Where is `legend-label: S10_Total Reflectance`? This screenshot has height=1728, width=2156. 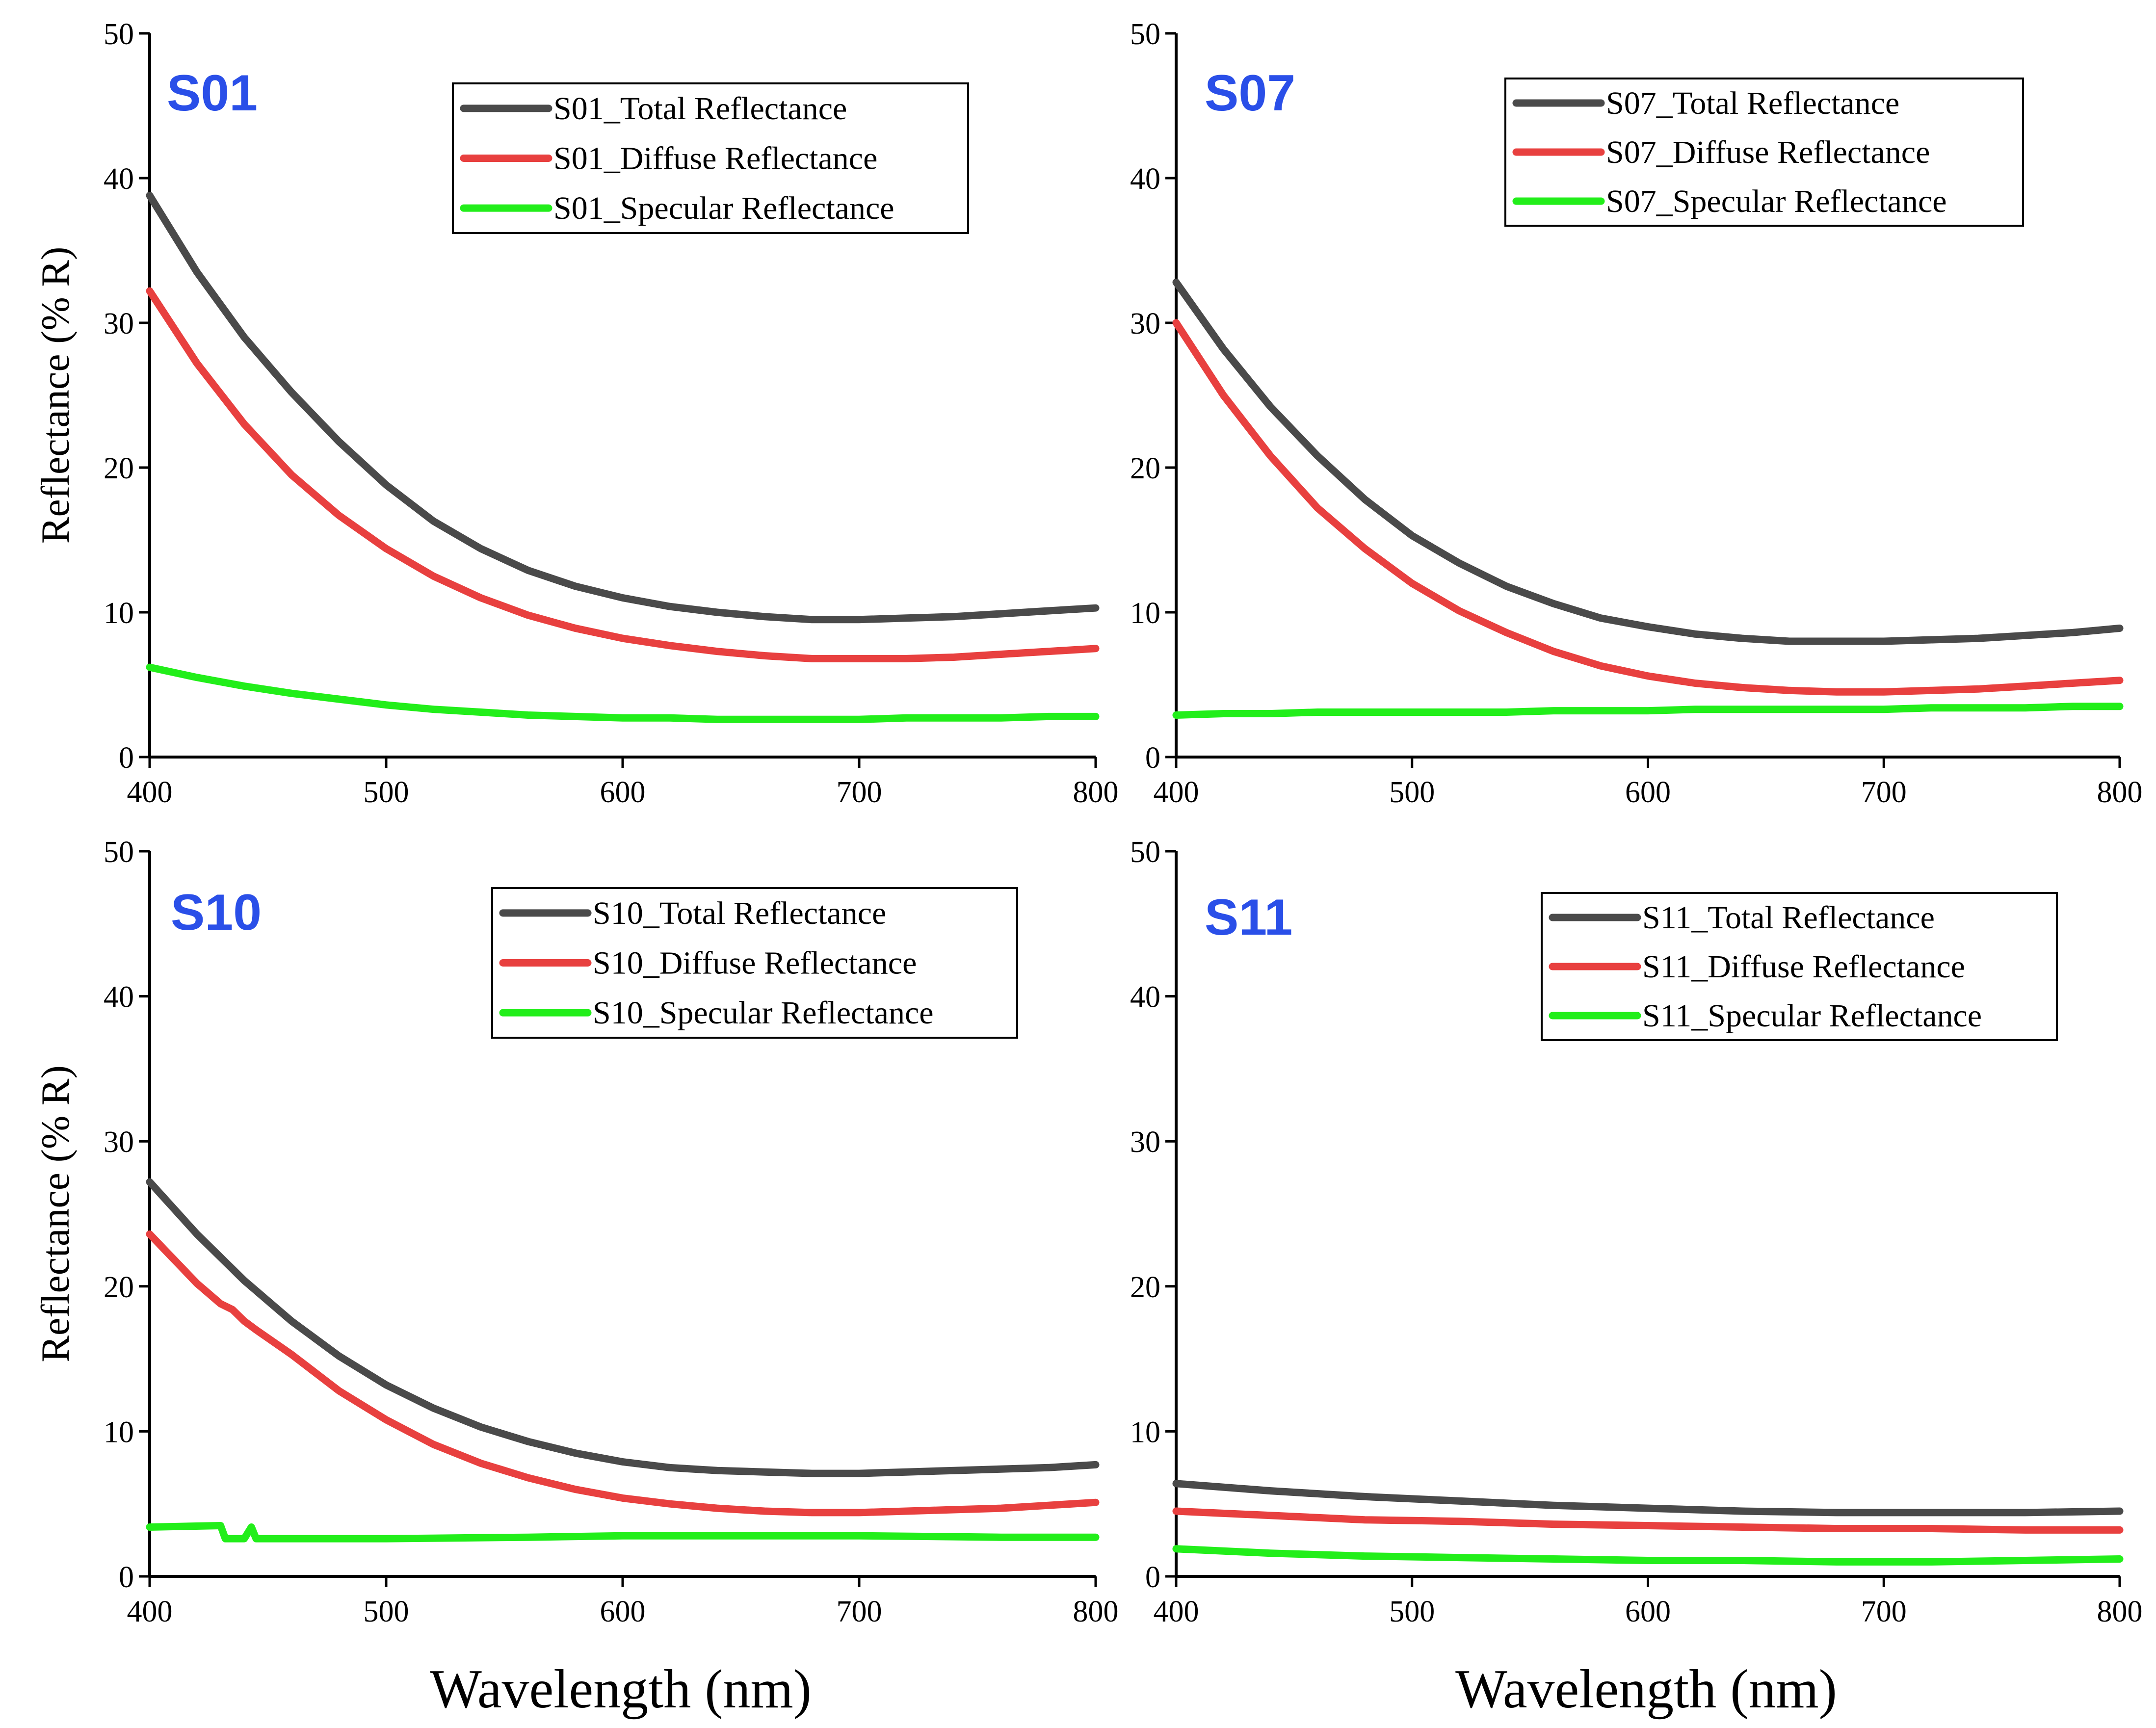 legend-label: S10_Total Reflectance is located at coordinates (739, 913).